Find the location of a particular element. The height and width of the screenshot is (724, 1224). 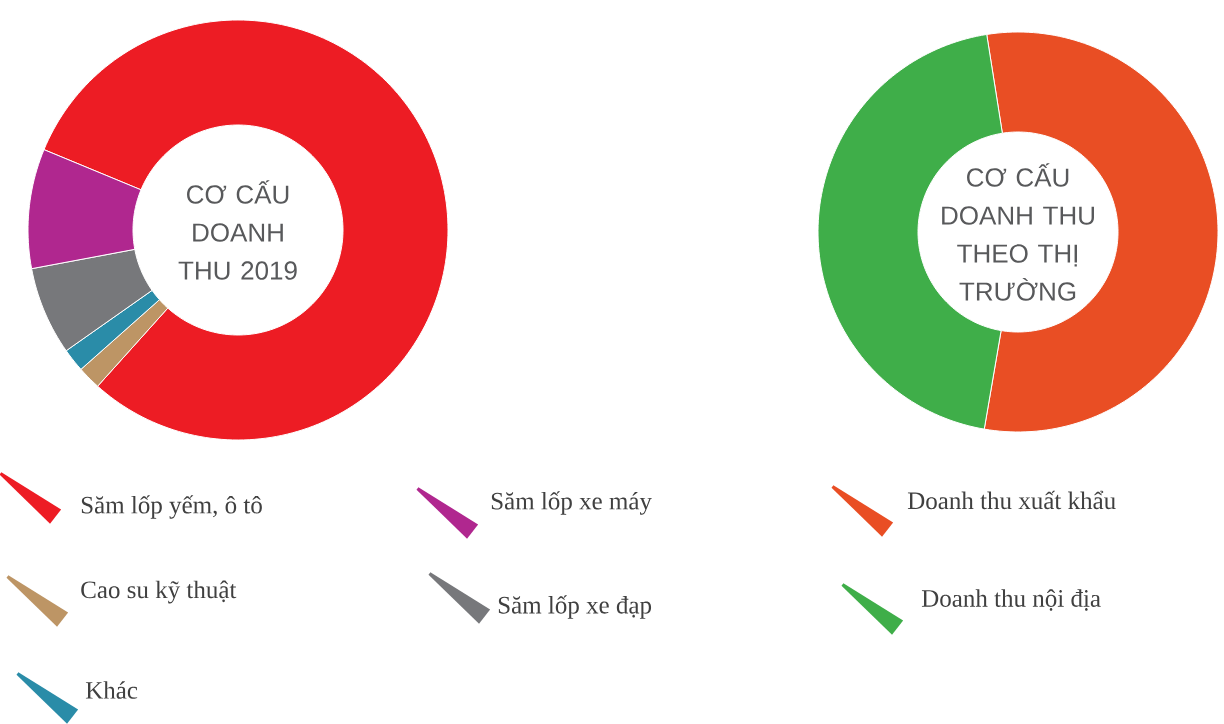

text: CƠ CẤU DOANH THU THEO THỊ TRƯỜNG is located at coordinates (1018, 232).